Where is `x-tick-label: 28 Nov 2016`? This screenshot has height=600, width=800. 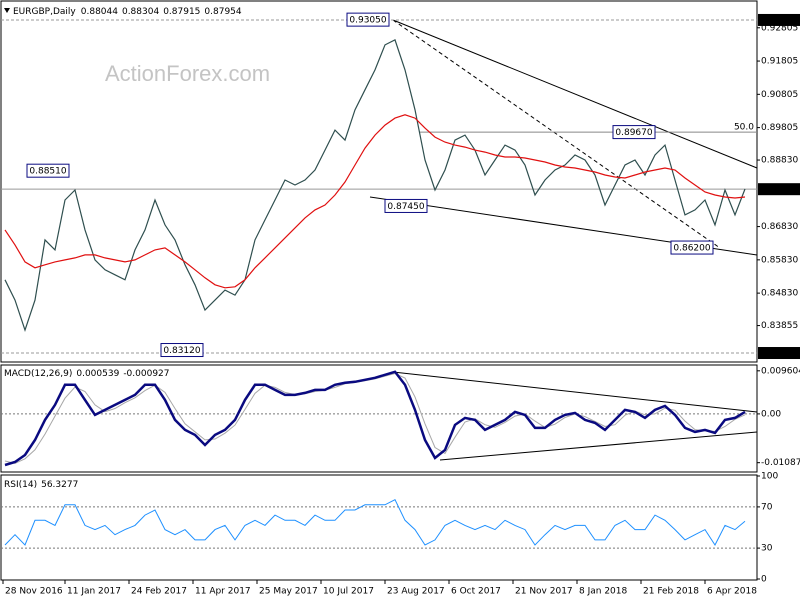 x-tick-label: 28 Nov 2016 is located at coordinates (34, 592).